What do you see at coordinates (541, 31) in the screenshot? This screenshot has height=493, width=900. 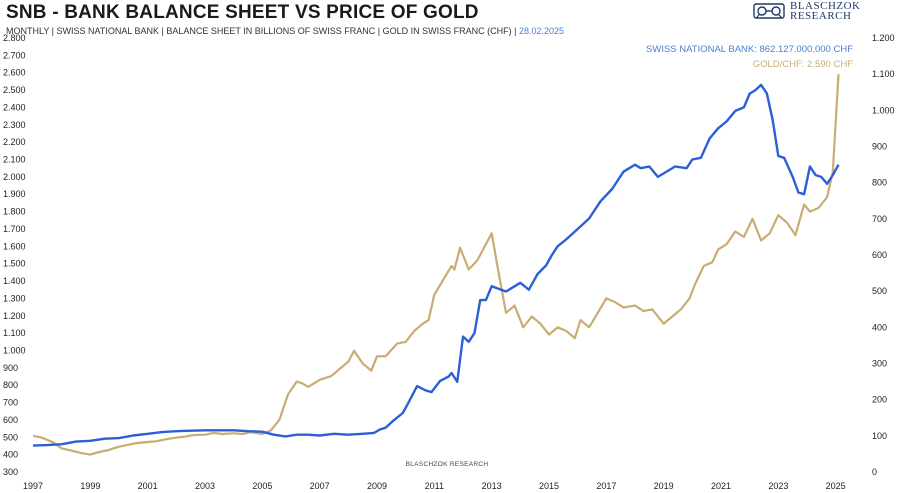 I see `subtitle-date: 28.02.2025` at bounding box center [541, 31].